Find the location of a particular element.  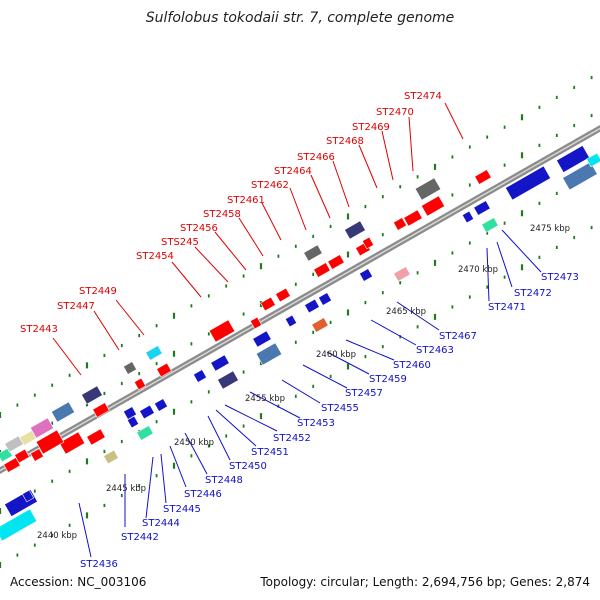

gene-label-upper: ST2443 is located at coordinates (39, 329).